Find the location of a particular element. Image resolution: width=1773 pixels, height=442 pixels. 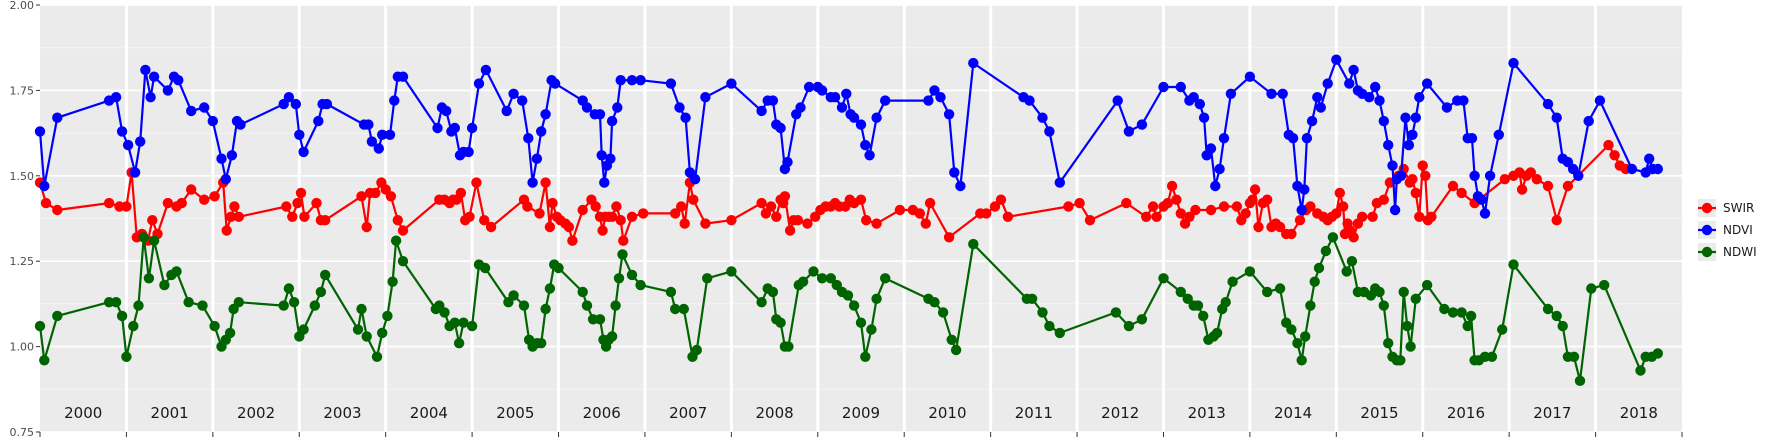

legend: SWIR NDVI NDWI is located at coordinates (1727, 230).